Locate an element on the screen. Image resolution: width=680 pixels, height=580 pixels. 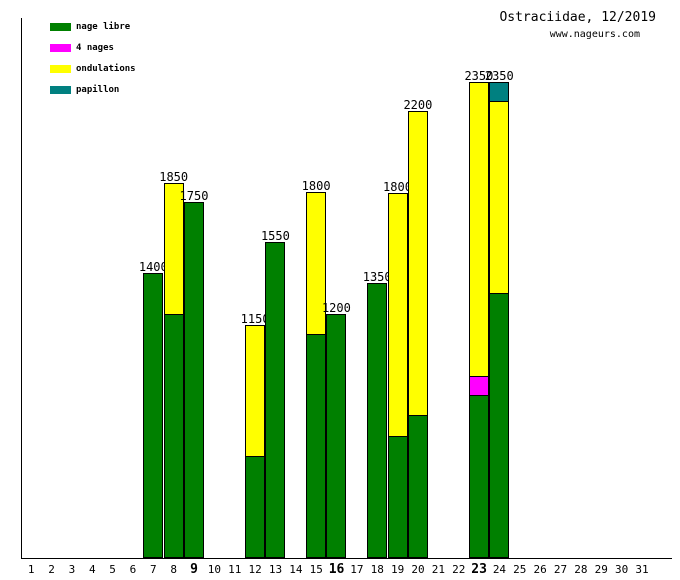
bar-day-9-segment-nage_libre is located at coordinates (194, 380).